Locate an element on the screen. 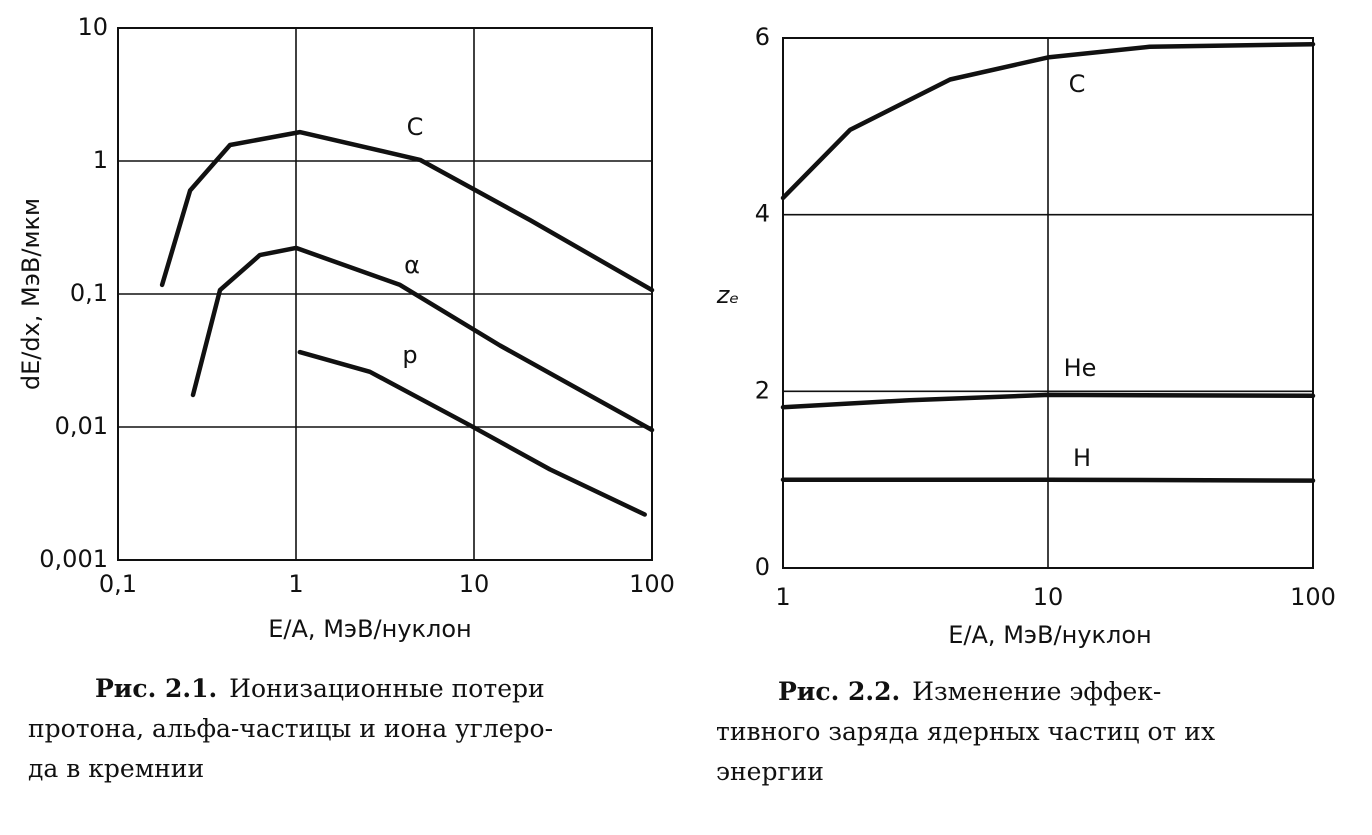 The image size is (1372, 835). y-tick-label: 4 is located at coordinates (762, 214).